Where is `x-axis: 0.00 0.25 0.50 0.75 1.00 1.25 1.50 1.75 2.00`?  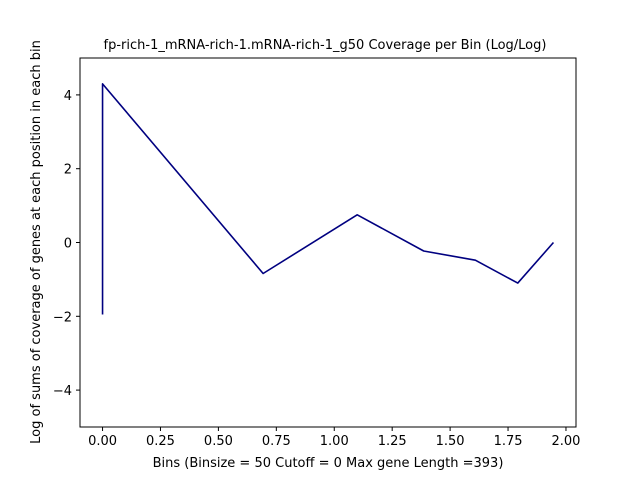 x-axis: 0.00 0.25 0.50 0.75 1.00 1.25 1.50 1.75 2.00 is located at coordinates (334, 438).